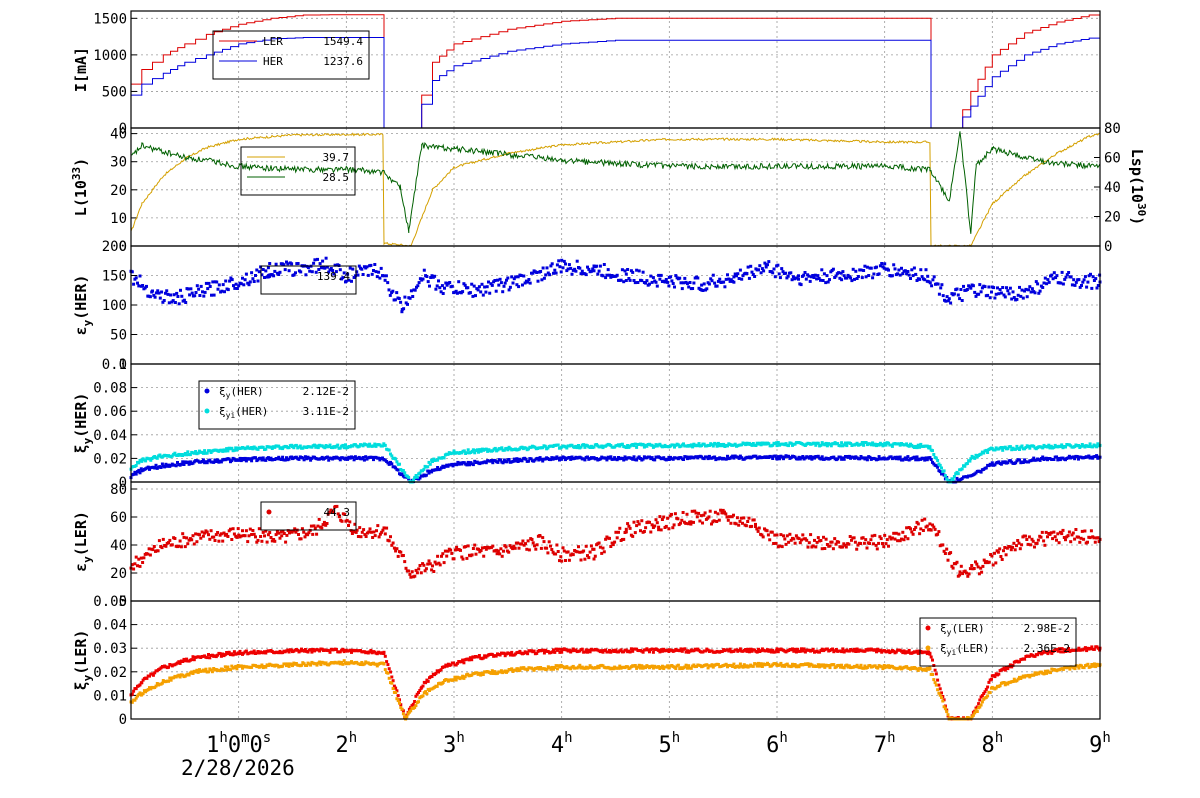  What do you see at coordinates (238, 768) in the screenshot?
I see `date-label: 2/28/2026` at bounding box center [238, 768].